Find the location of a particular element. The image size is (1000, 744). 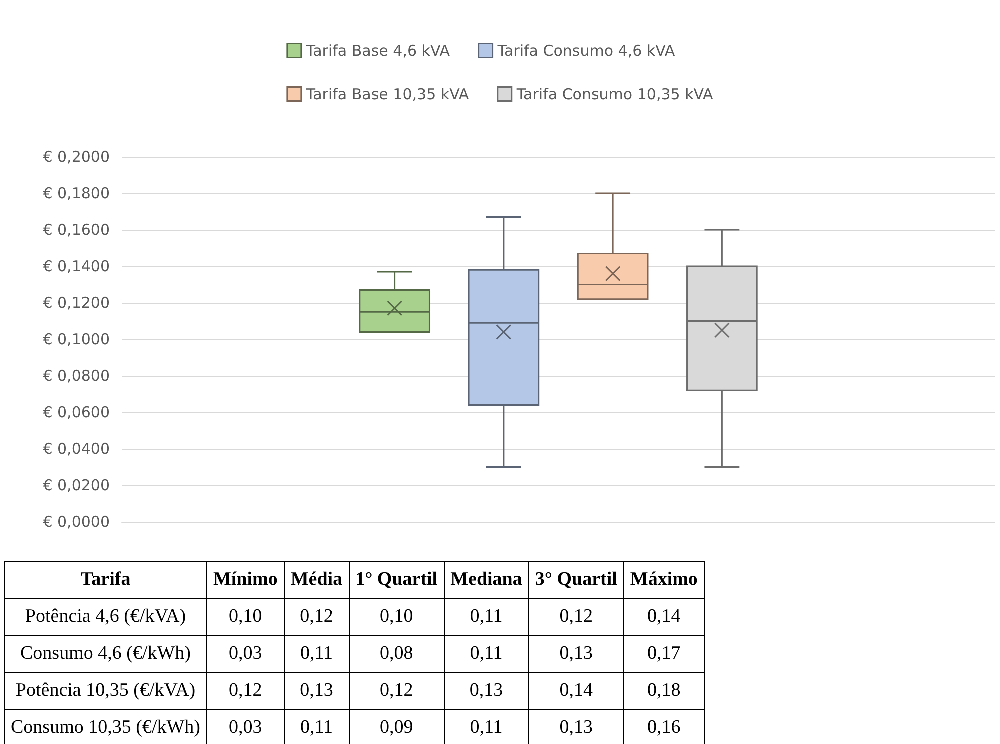

y-tick-label: € 0,0800 is located at coordinates (76, 376).